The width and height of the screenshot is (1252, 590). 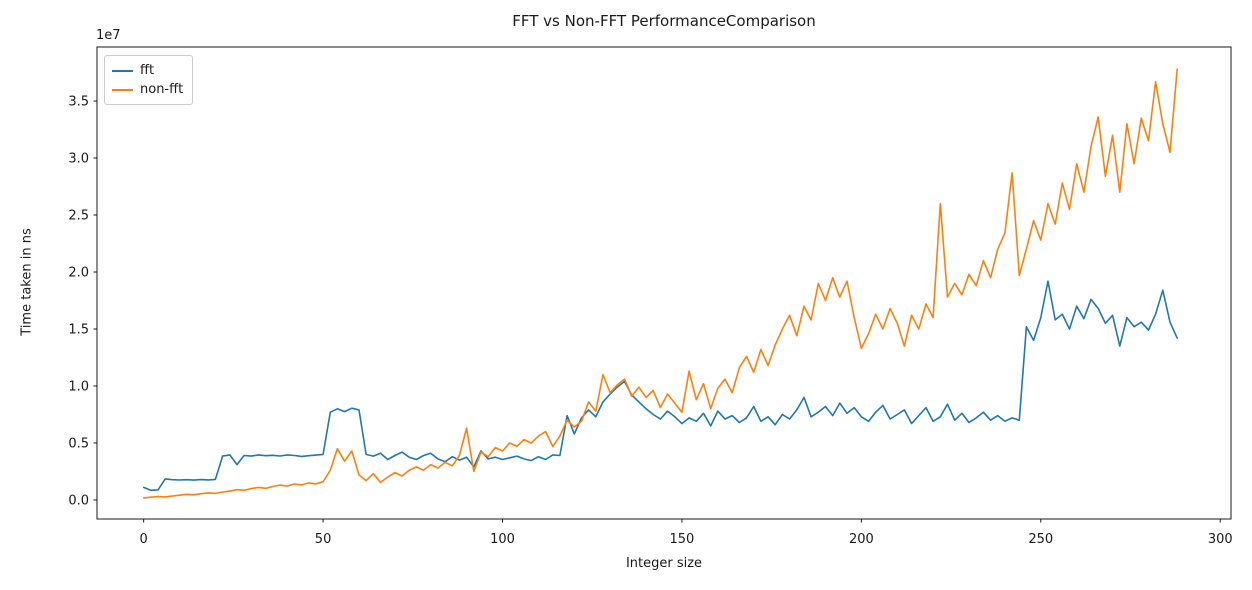 I want to click on y-tick-label: 1.5, so click(x=78, y=329).